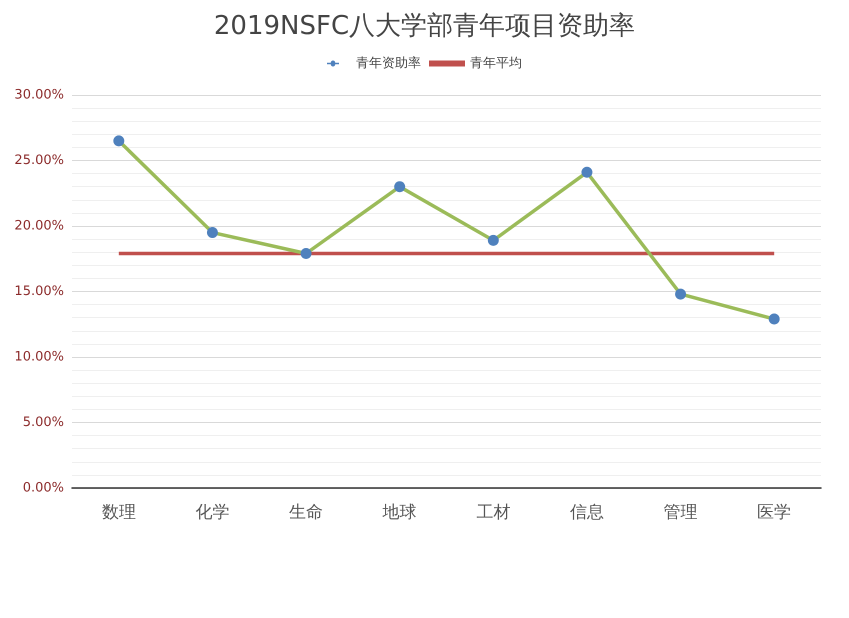 This screenshot has width=849, height=618. Describe the element at coordinates (39, 226) in the screenshot. I see `y-tick-label: 20.00%` at that location.